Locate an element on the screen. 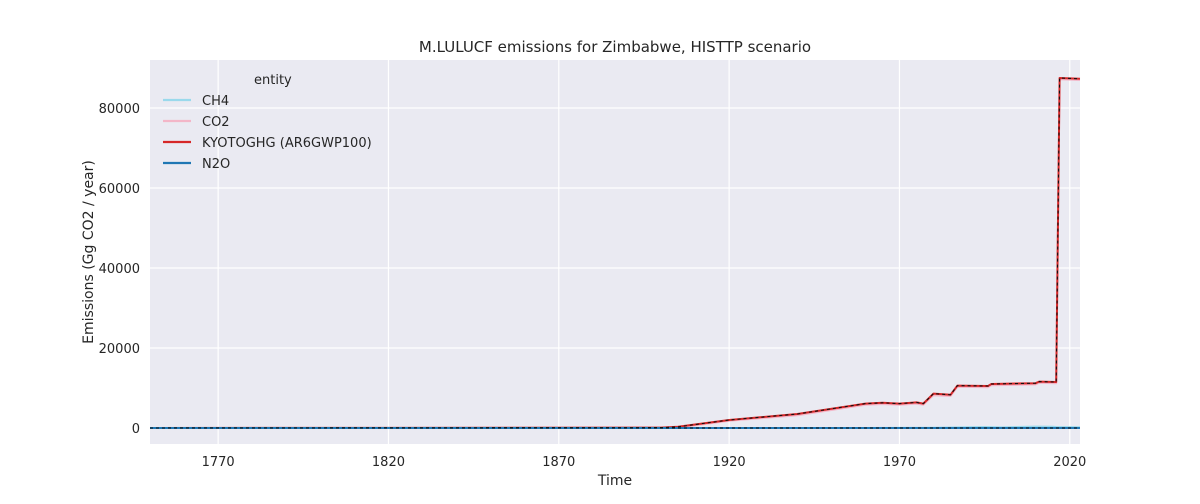  x-tick-label: 1870 is located at coordinates (558, 462).